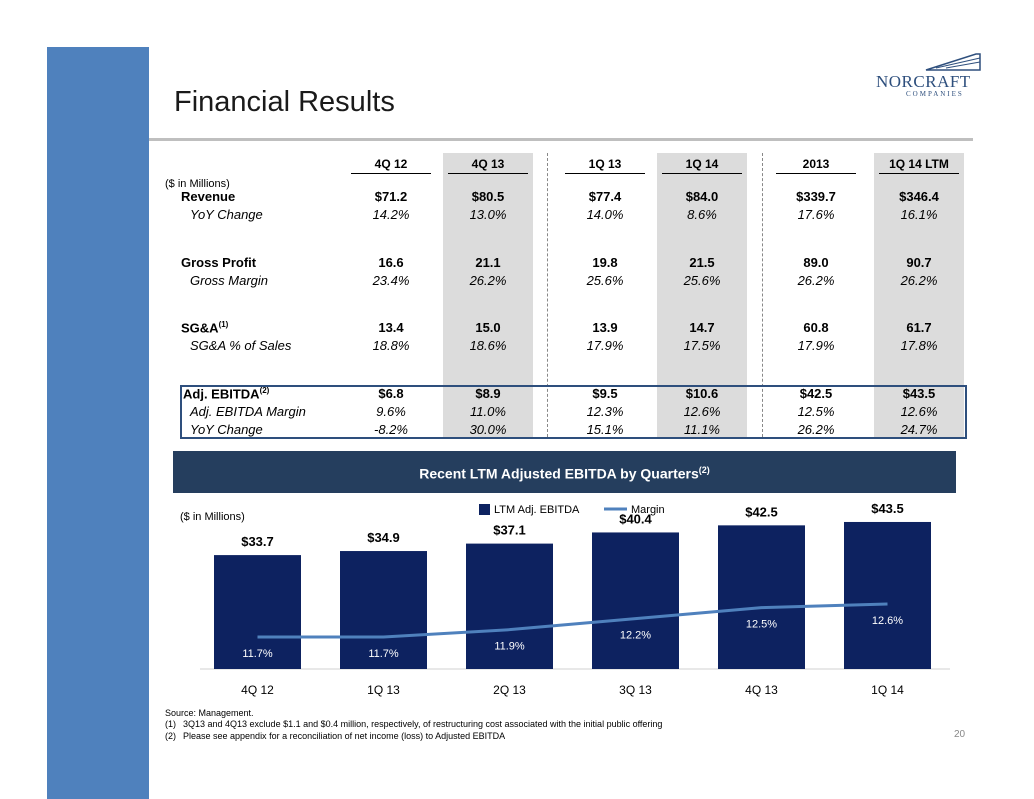  Describe the element at coordinates (816, 393) in the screenshot. I see `table-cell: $42.5` at that location.